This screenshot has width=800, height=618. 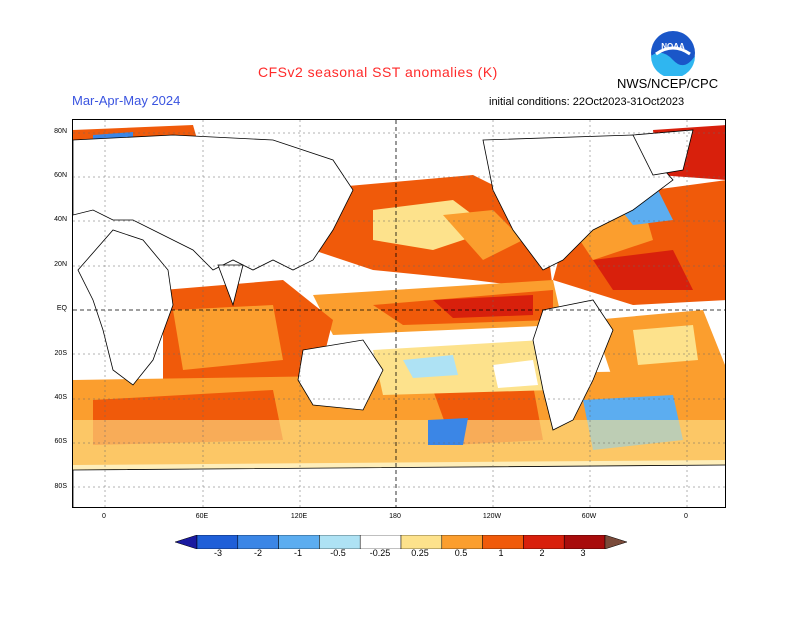 I want to click on colorbar-label: 0.5, so click(x=461, y=553).